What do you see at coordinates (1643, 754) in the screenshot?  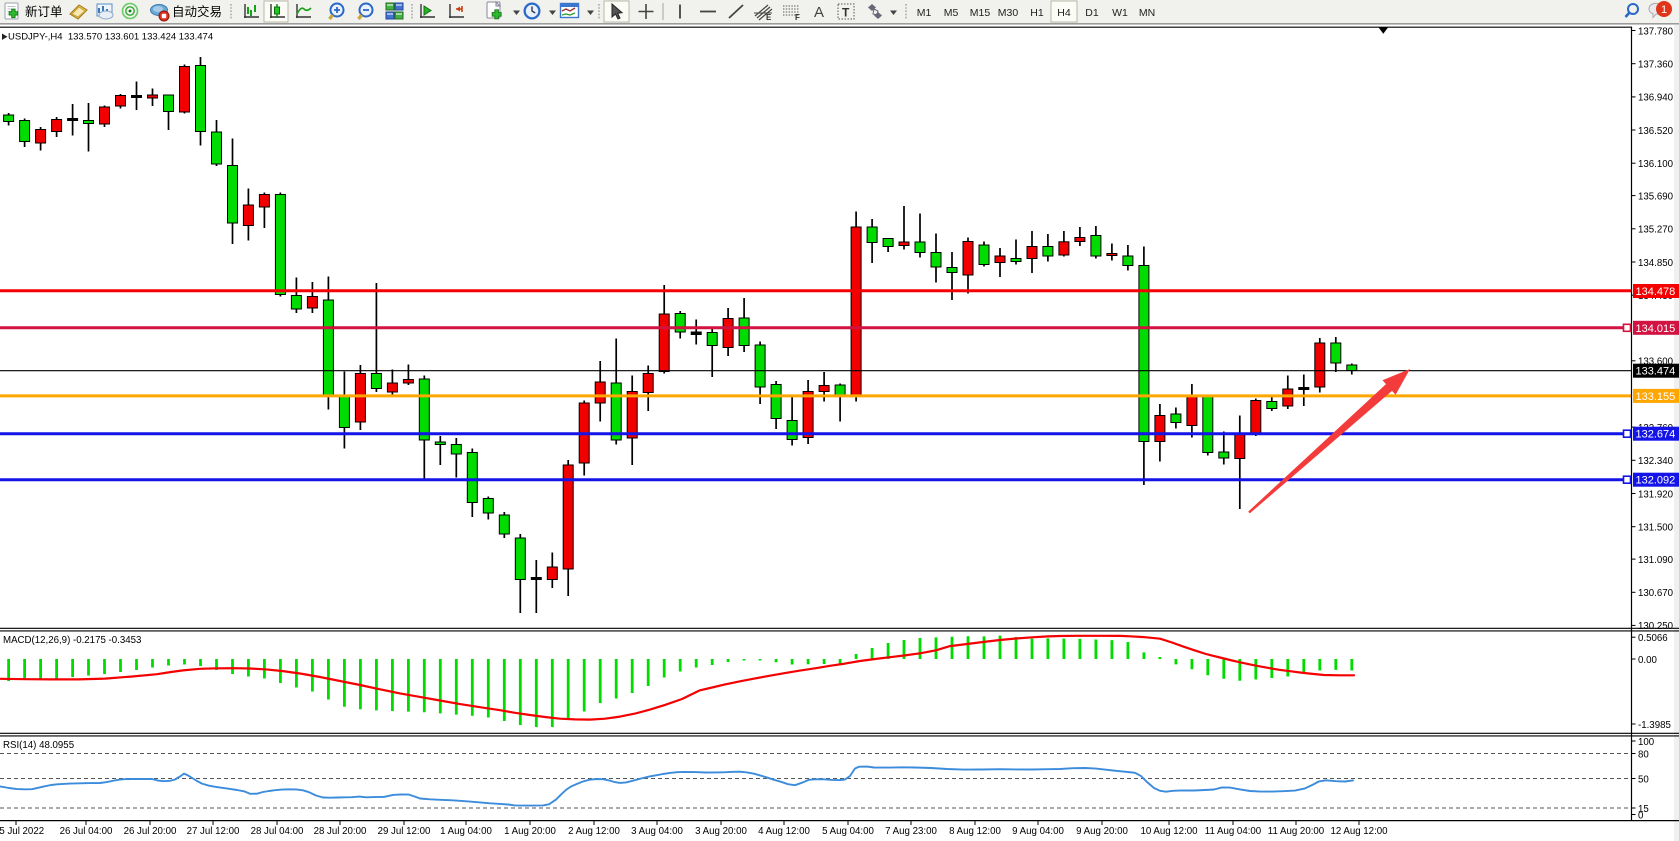 I see `svg-text: 80` at bounding box center [1643, 754].